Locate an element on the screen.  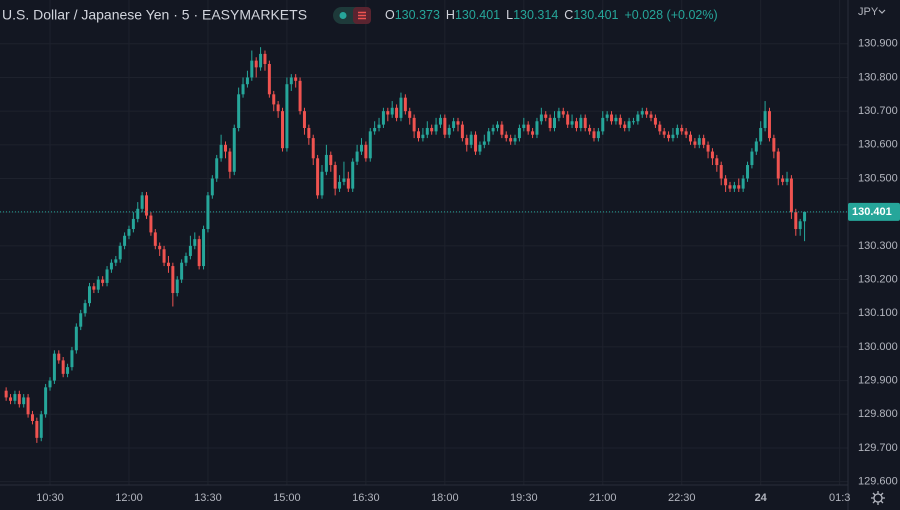
currency: JPY is located at coordinates (868, 12).